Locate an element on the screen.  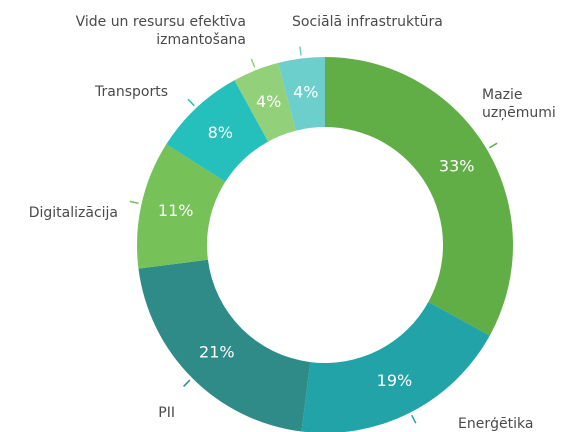
category-label-line: izmantošana is located at coordinates (201, 40).